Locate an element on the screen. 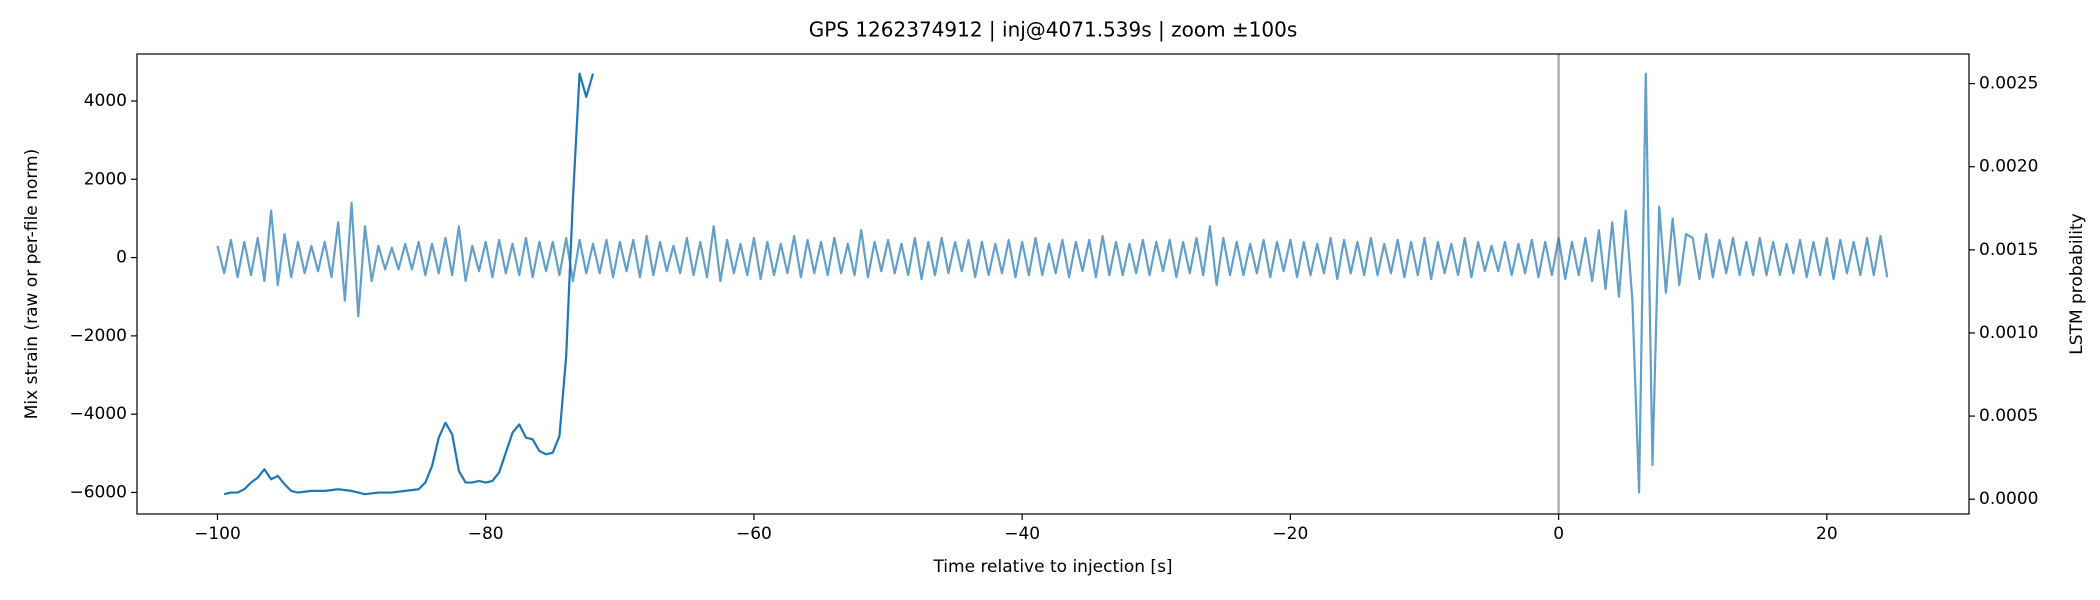  x-axis-label: Time relative to injection [s] is located at coordinates (1052, 567).